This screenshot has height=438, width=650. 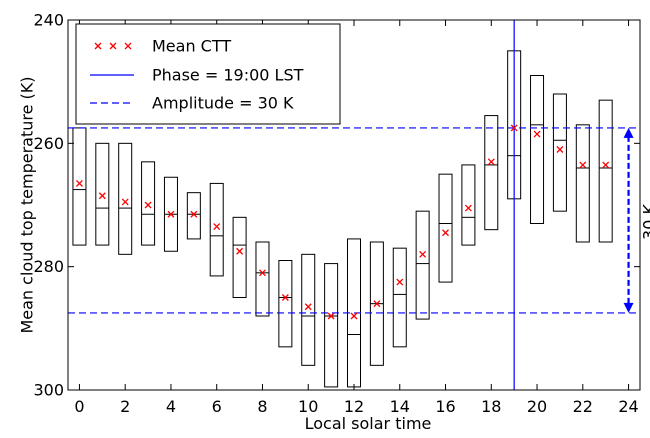 I want to click on amplitude-arrow-head-top, so click(x=628, y=132).